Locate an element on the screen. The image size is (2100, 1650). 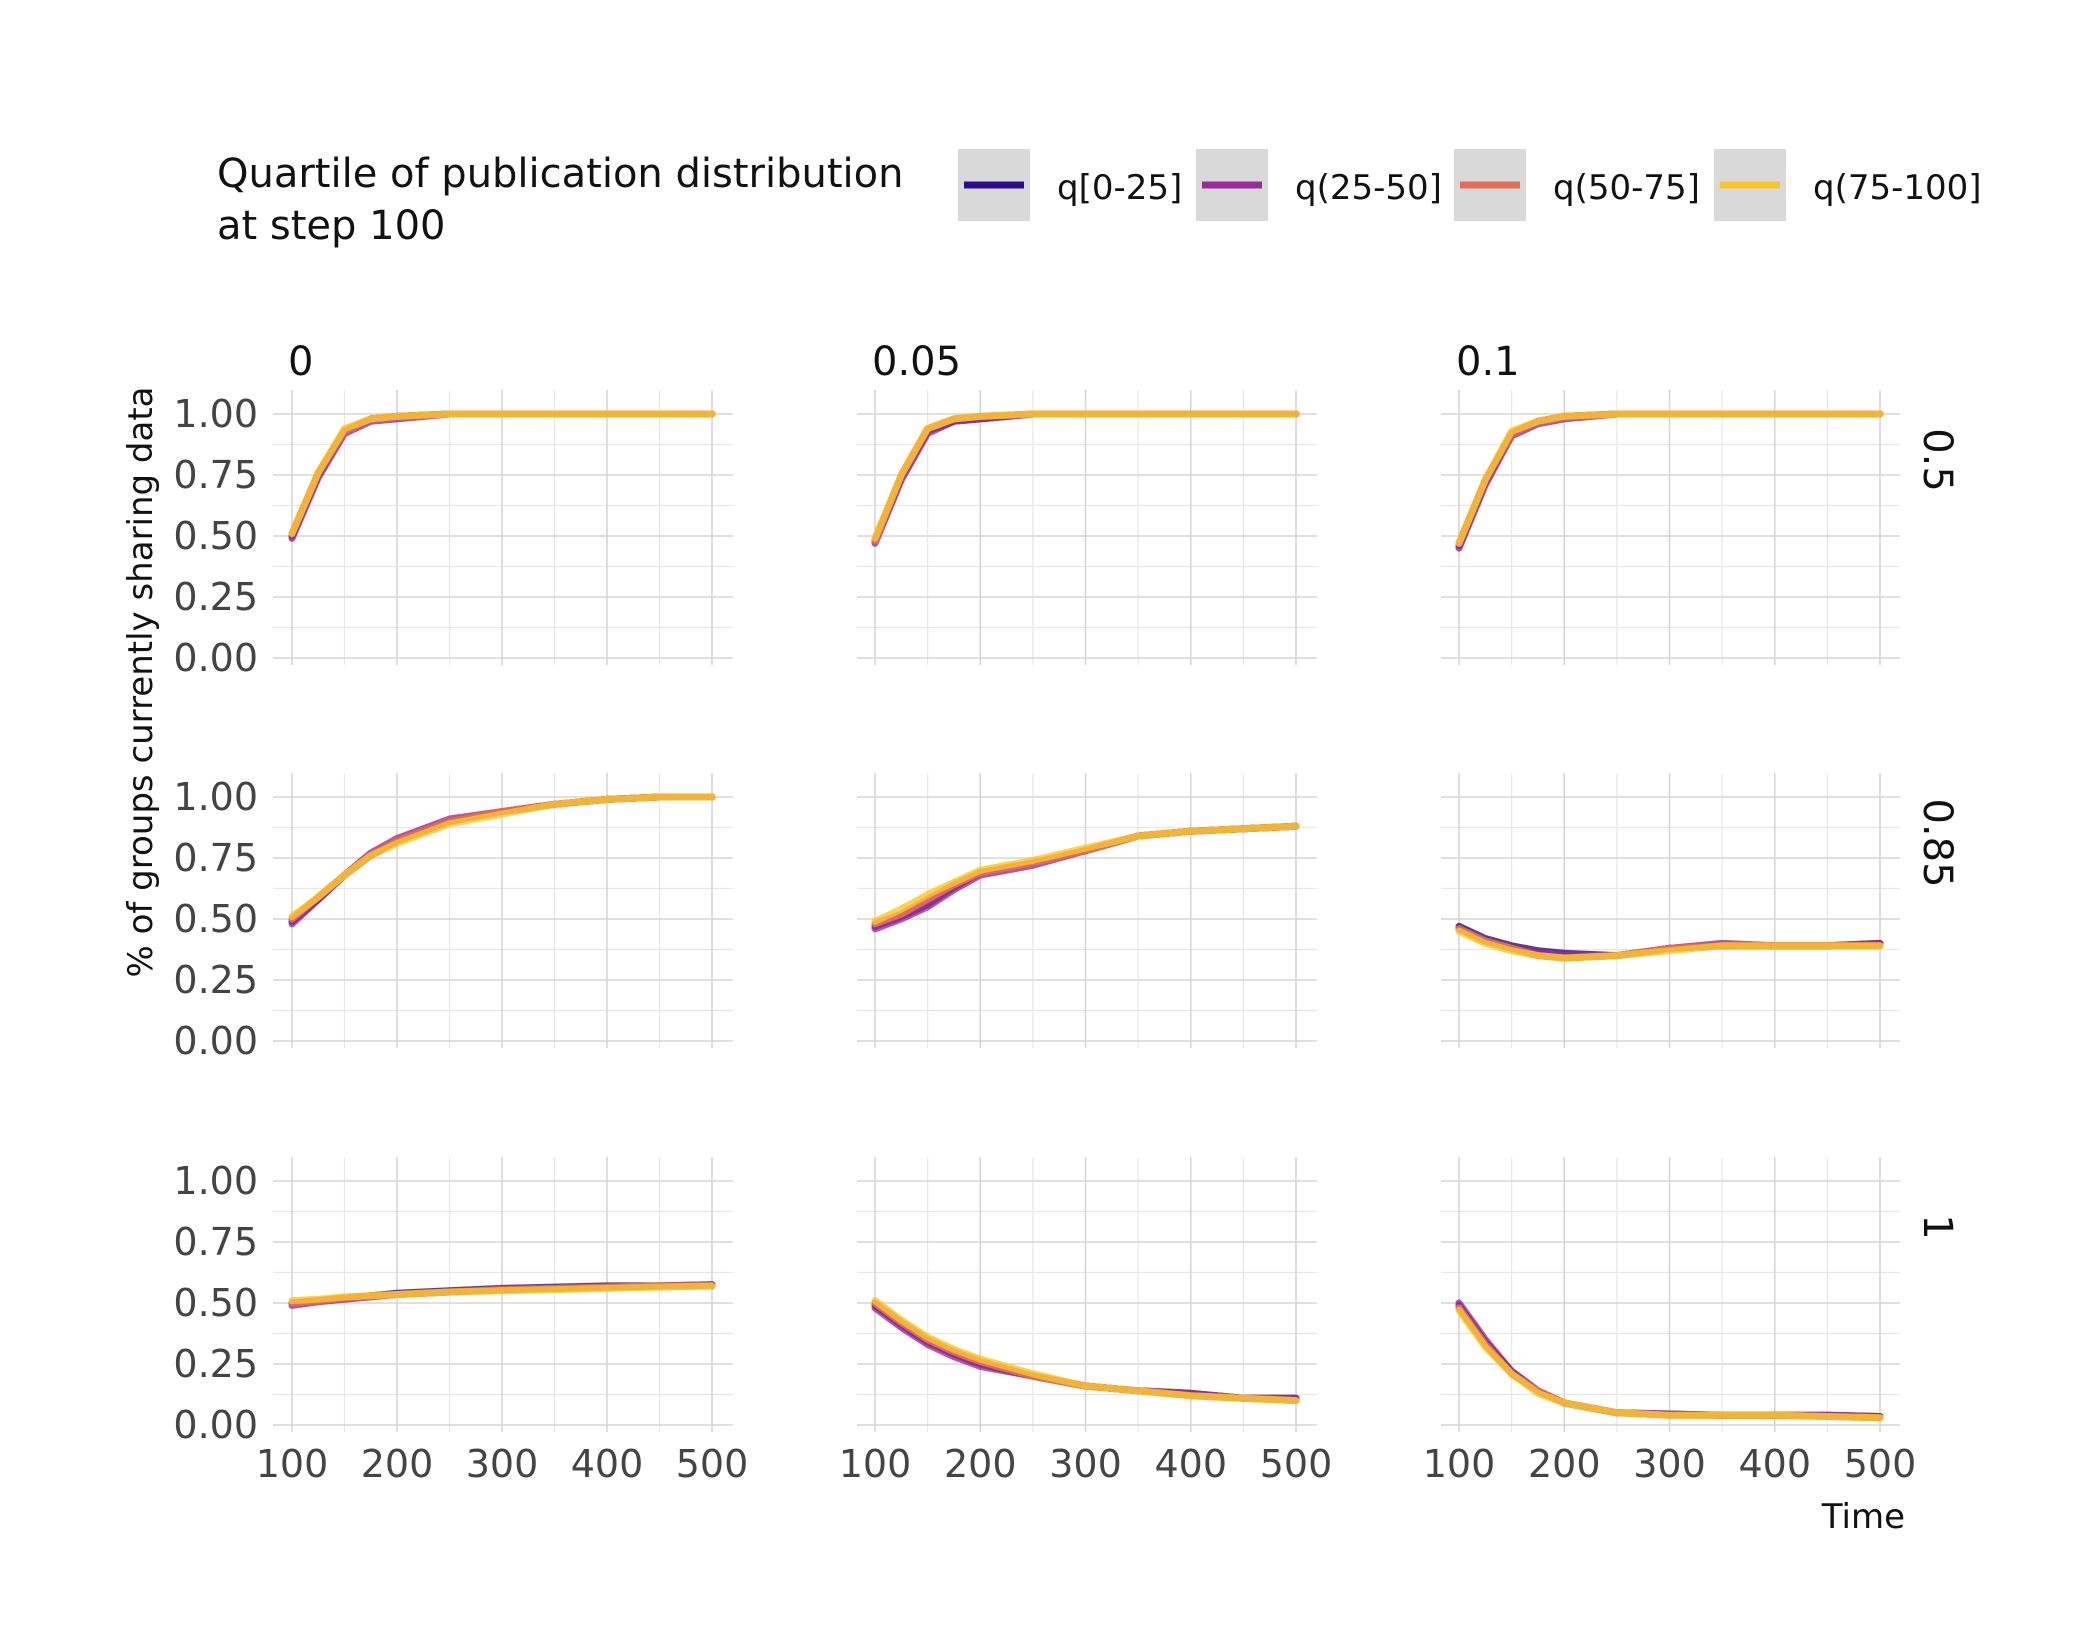
legend-label: q(25-50] is located at coordinates (1368, 188).